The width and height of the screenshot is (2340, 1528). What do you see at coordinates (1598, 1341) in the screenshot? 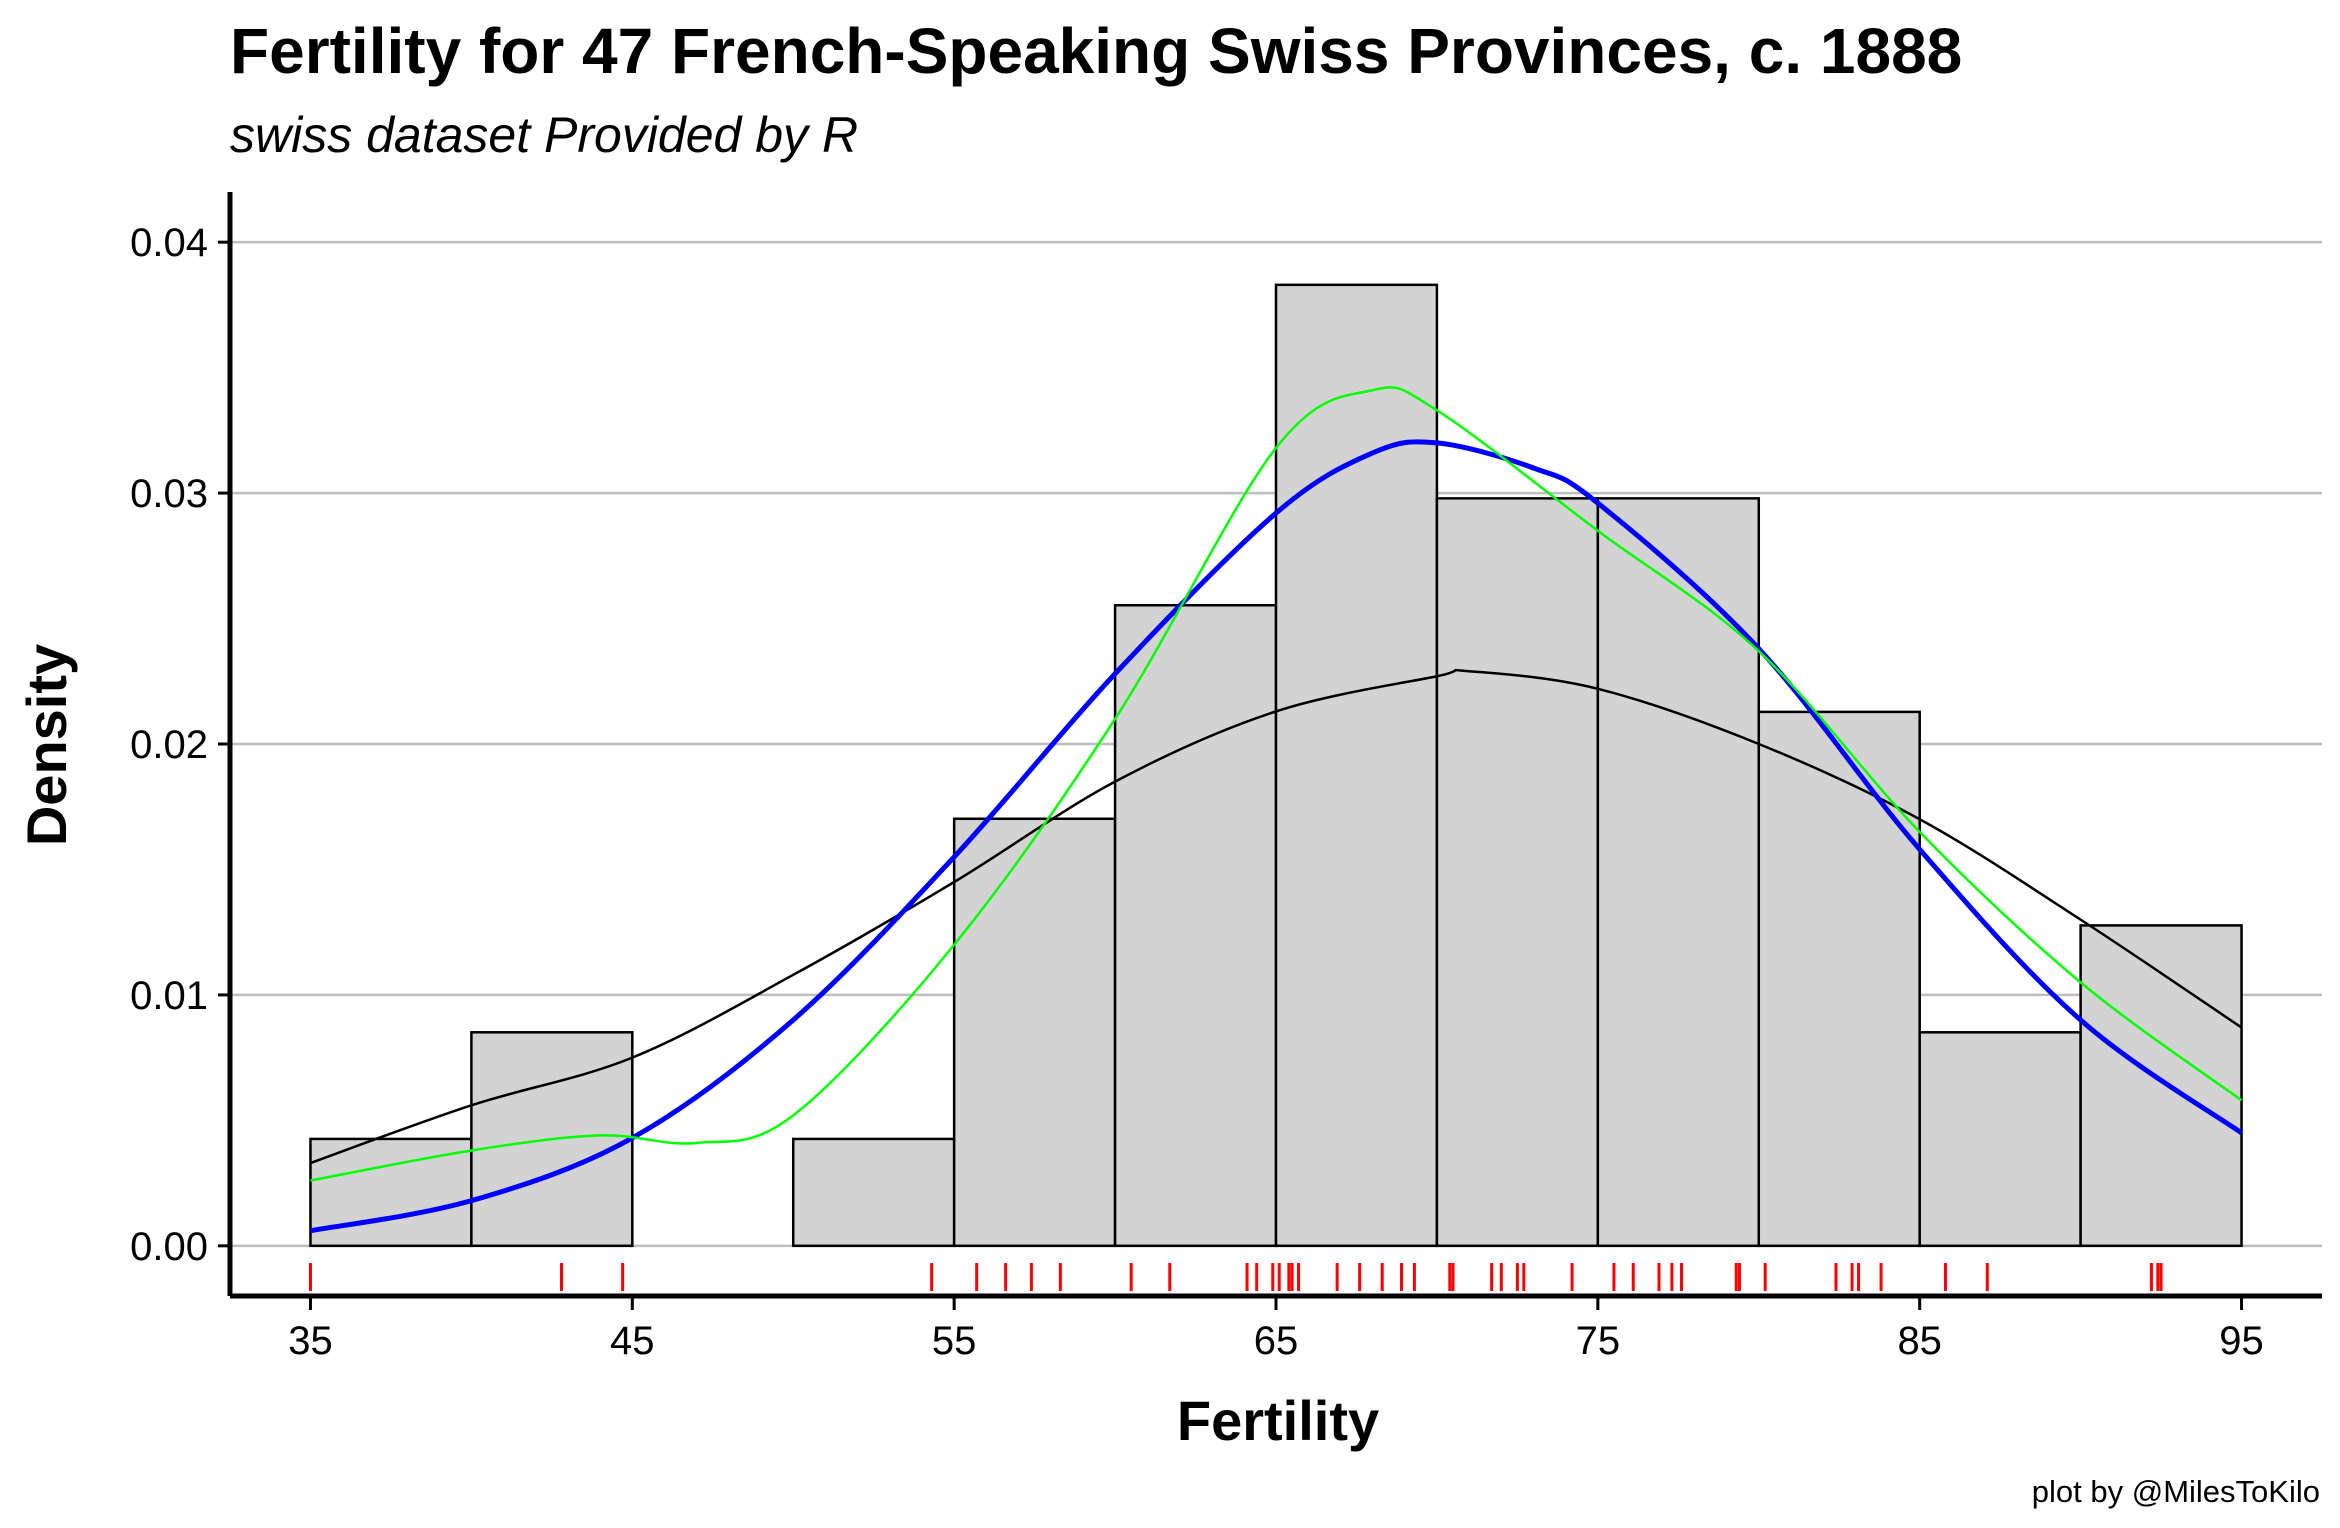
I see `x-tick-label-4: 75` at bounding box center [1598, 1341].